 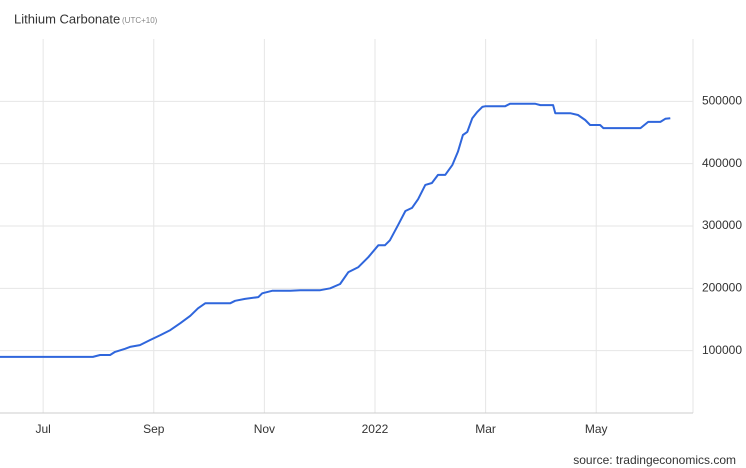 What do you see at coordinates (722, 288) in the screenshot?
I see `y-tick-label: 200000` at bounding box center [722, 288].